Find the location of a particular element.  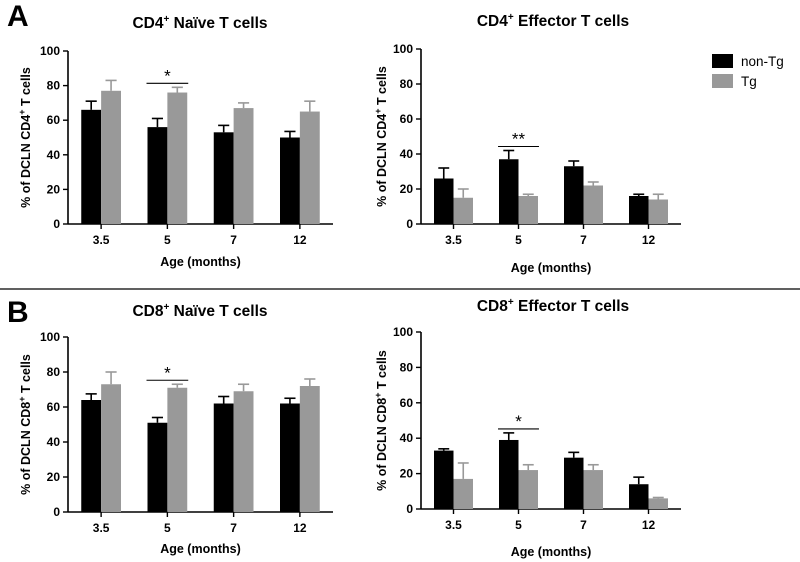

legend-swatch-tg is located at coordinates (722, 81).